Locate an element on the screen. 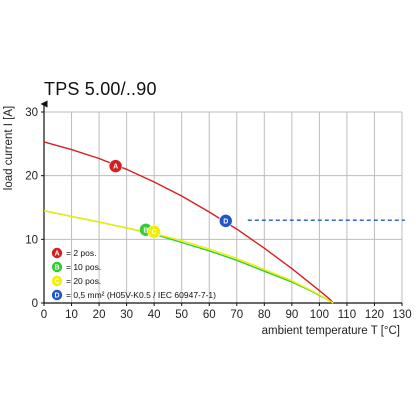  legend-marker-a-label: A is located at coordinates (56, 254).